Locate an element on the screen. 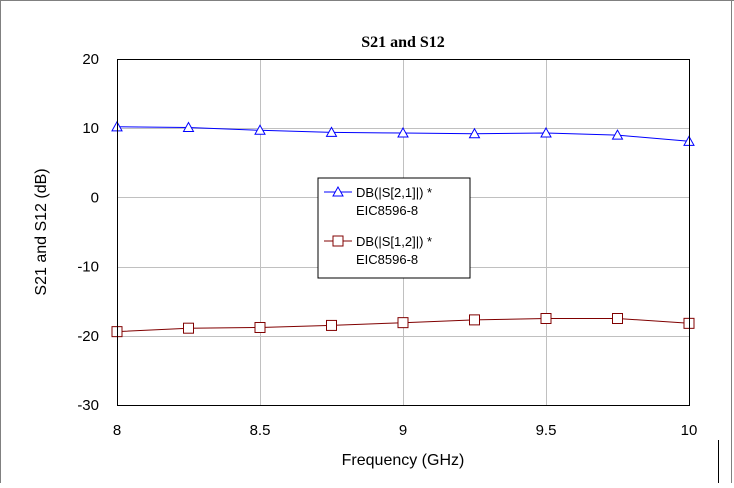 The width and height of the screenshot is (734, 488). y-tick-label: 0 is located at coordinates (95, 197).